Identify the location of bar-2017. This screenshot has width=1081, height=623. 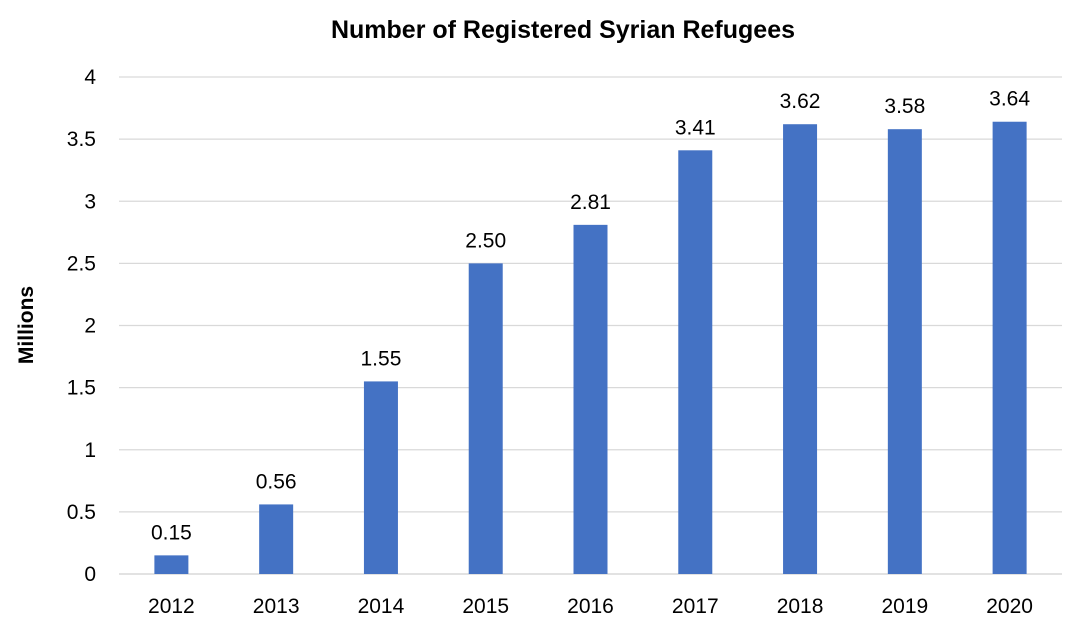
(695, 362).